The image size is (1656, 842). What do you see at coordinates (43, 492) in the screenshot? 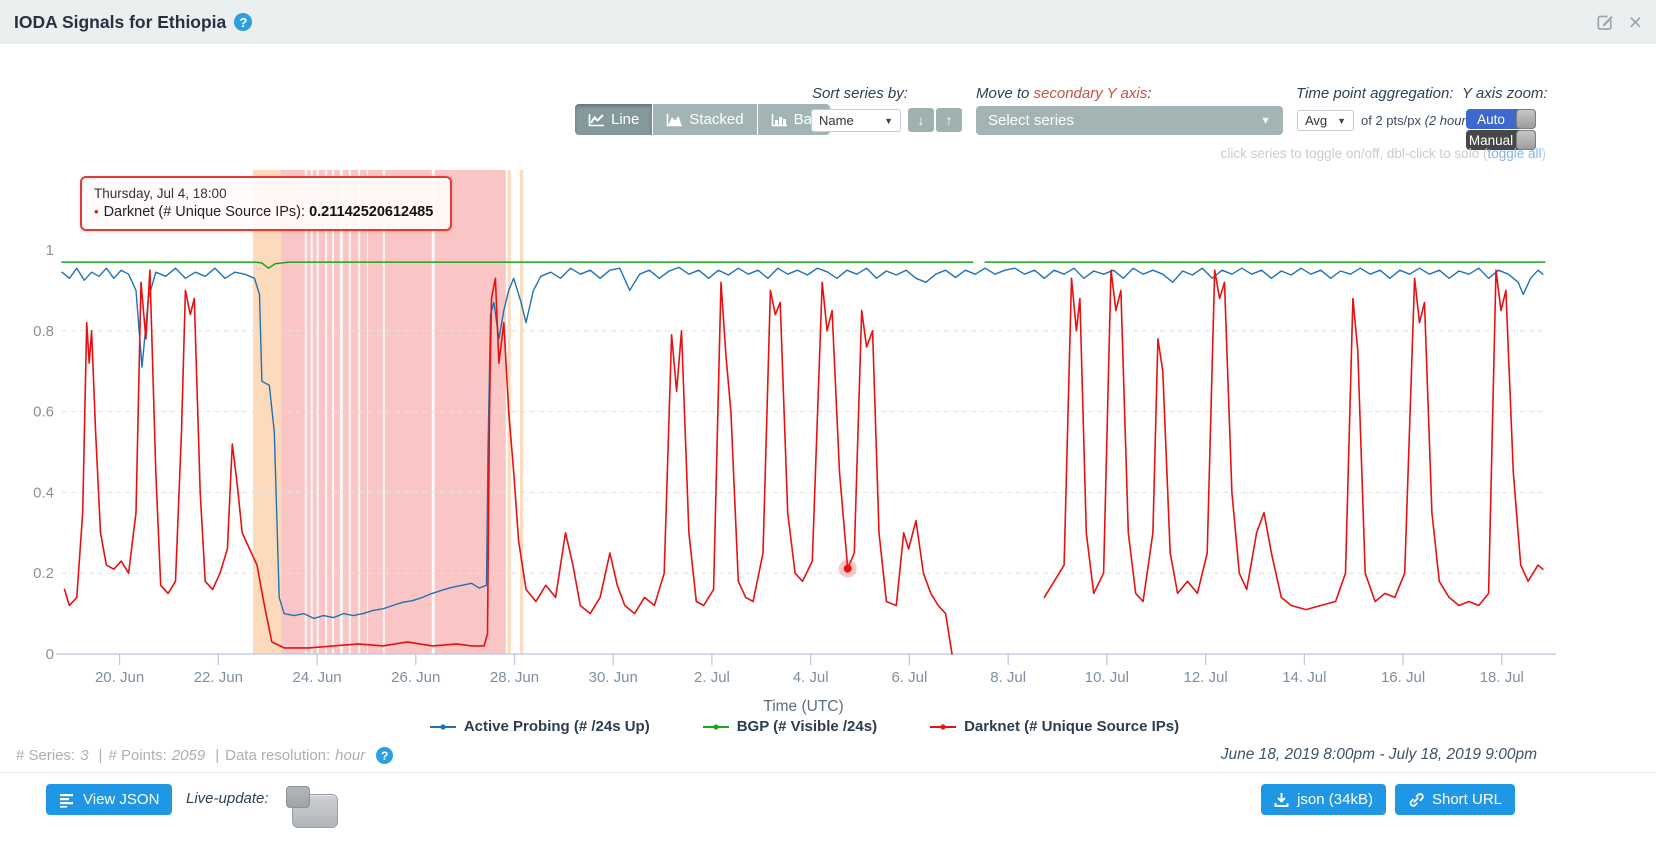
I see `y-tick-label: 0.4` at bounding box center [43, 492].